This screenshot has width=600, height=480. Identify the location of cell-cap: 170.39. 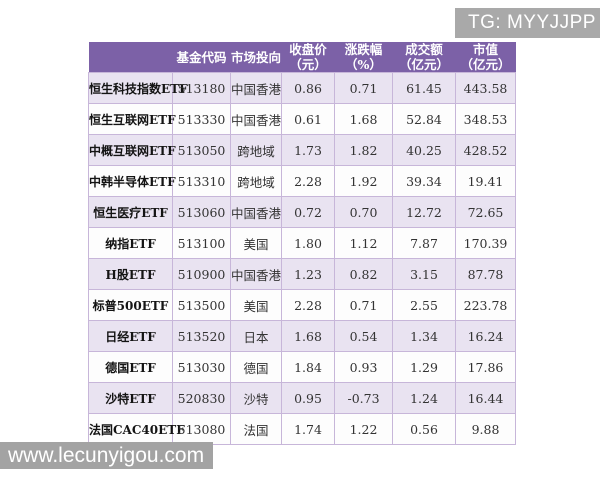
(485, 243).